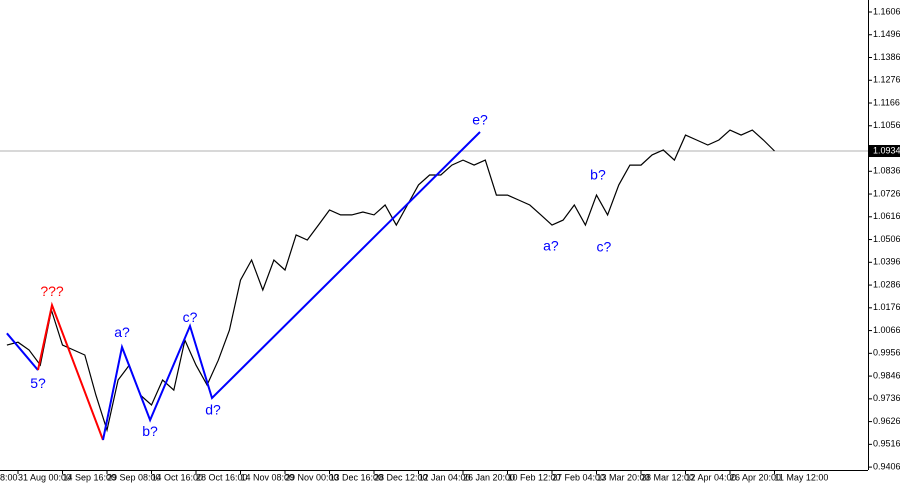  I want to click on y-tick-label: 1.0616, so click(886, 216).